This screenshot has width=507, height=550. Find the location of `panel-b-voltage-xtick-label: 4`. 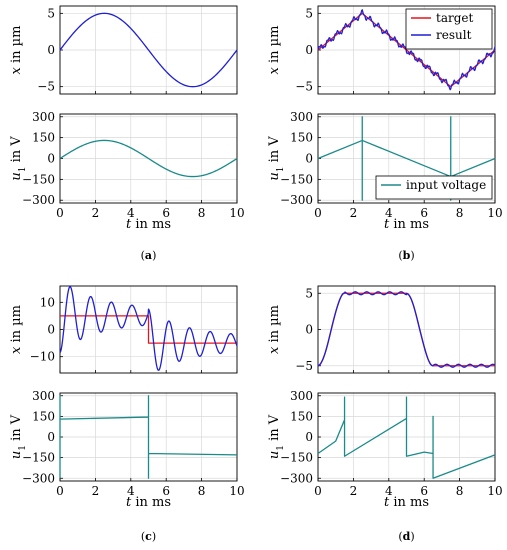

panel-b-voltage-xtick-label: 4 is located at coordinates (389, 213).